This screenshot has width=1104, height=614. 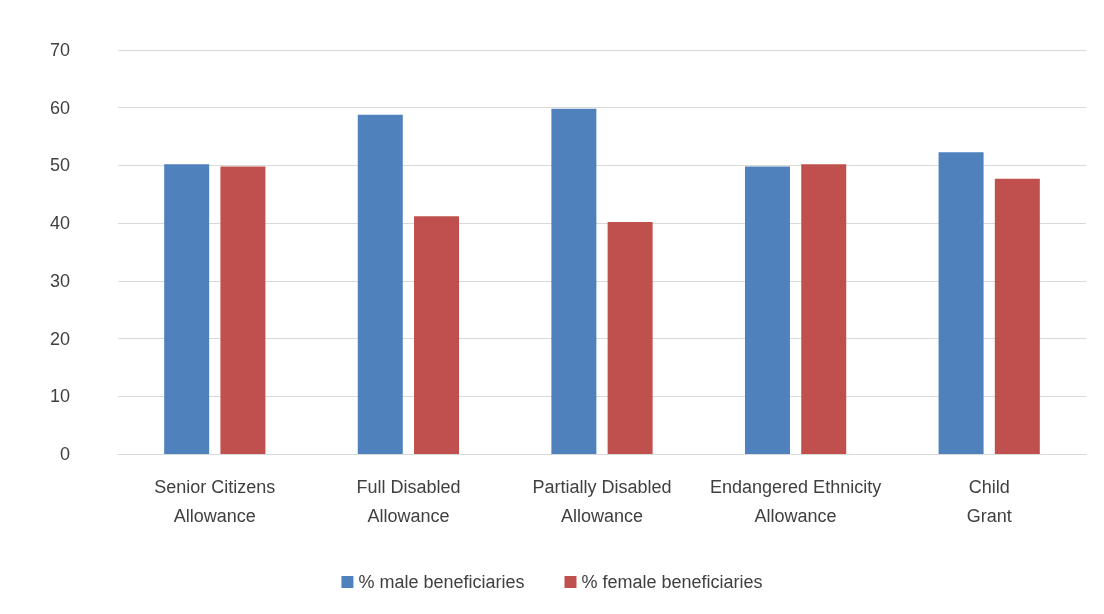 I want to click on x-tick-label: Child Grant, so click(x=989, y=501).